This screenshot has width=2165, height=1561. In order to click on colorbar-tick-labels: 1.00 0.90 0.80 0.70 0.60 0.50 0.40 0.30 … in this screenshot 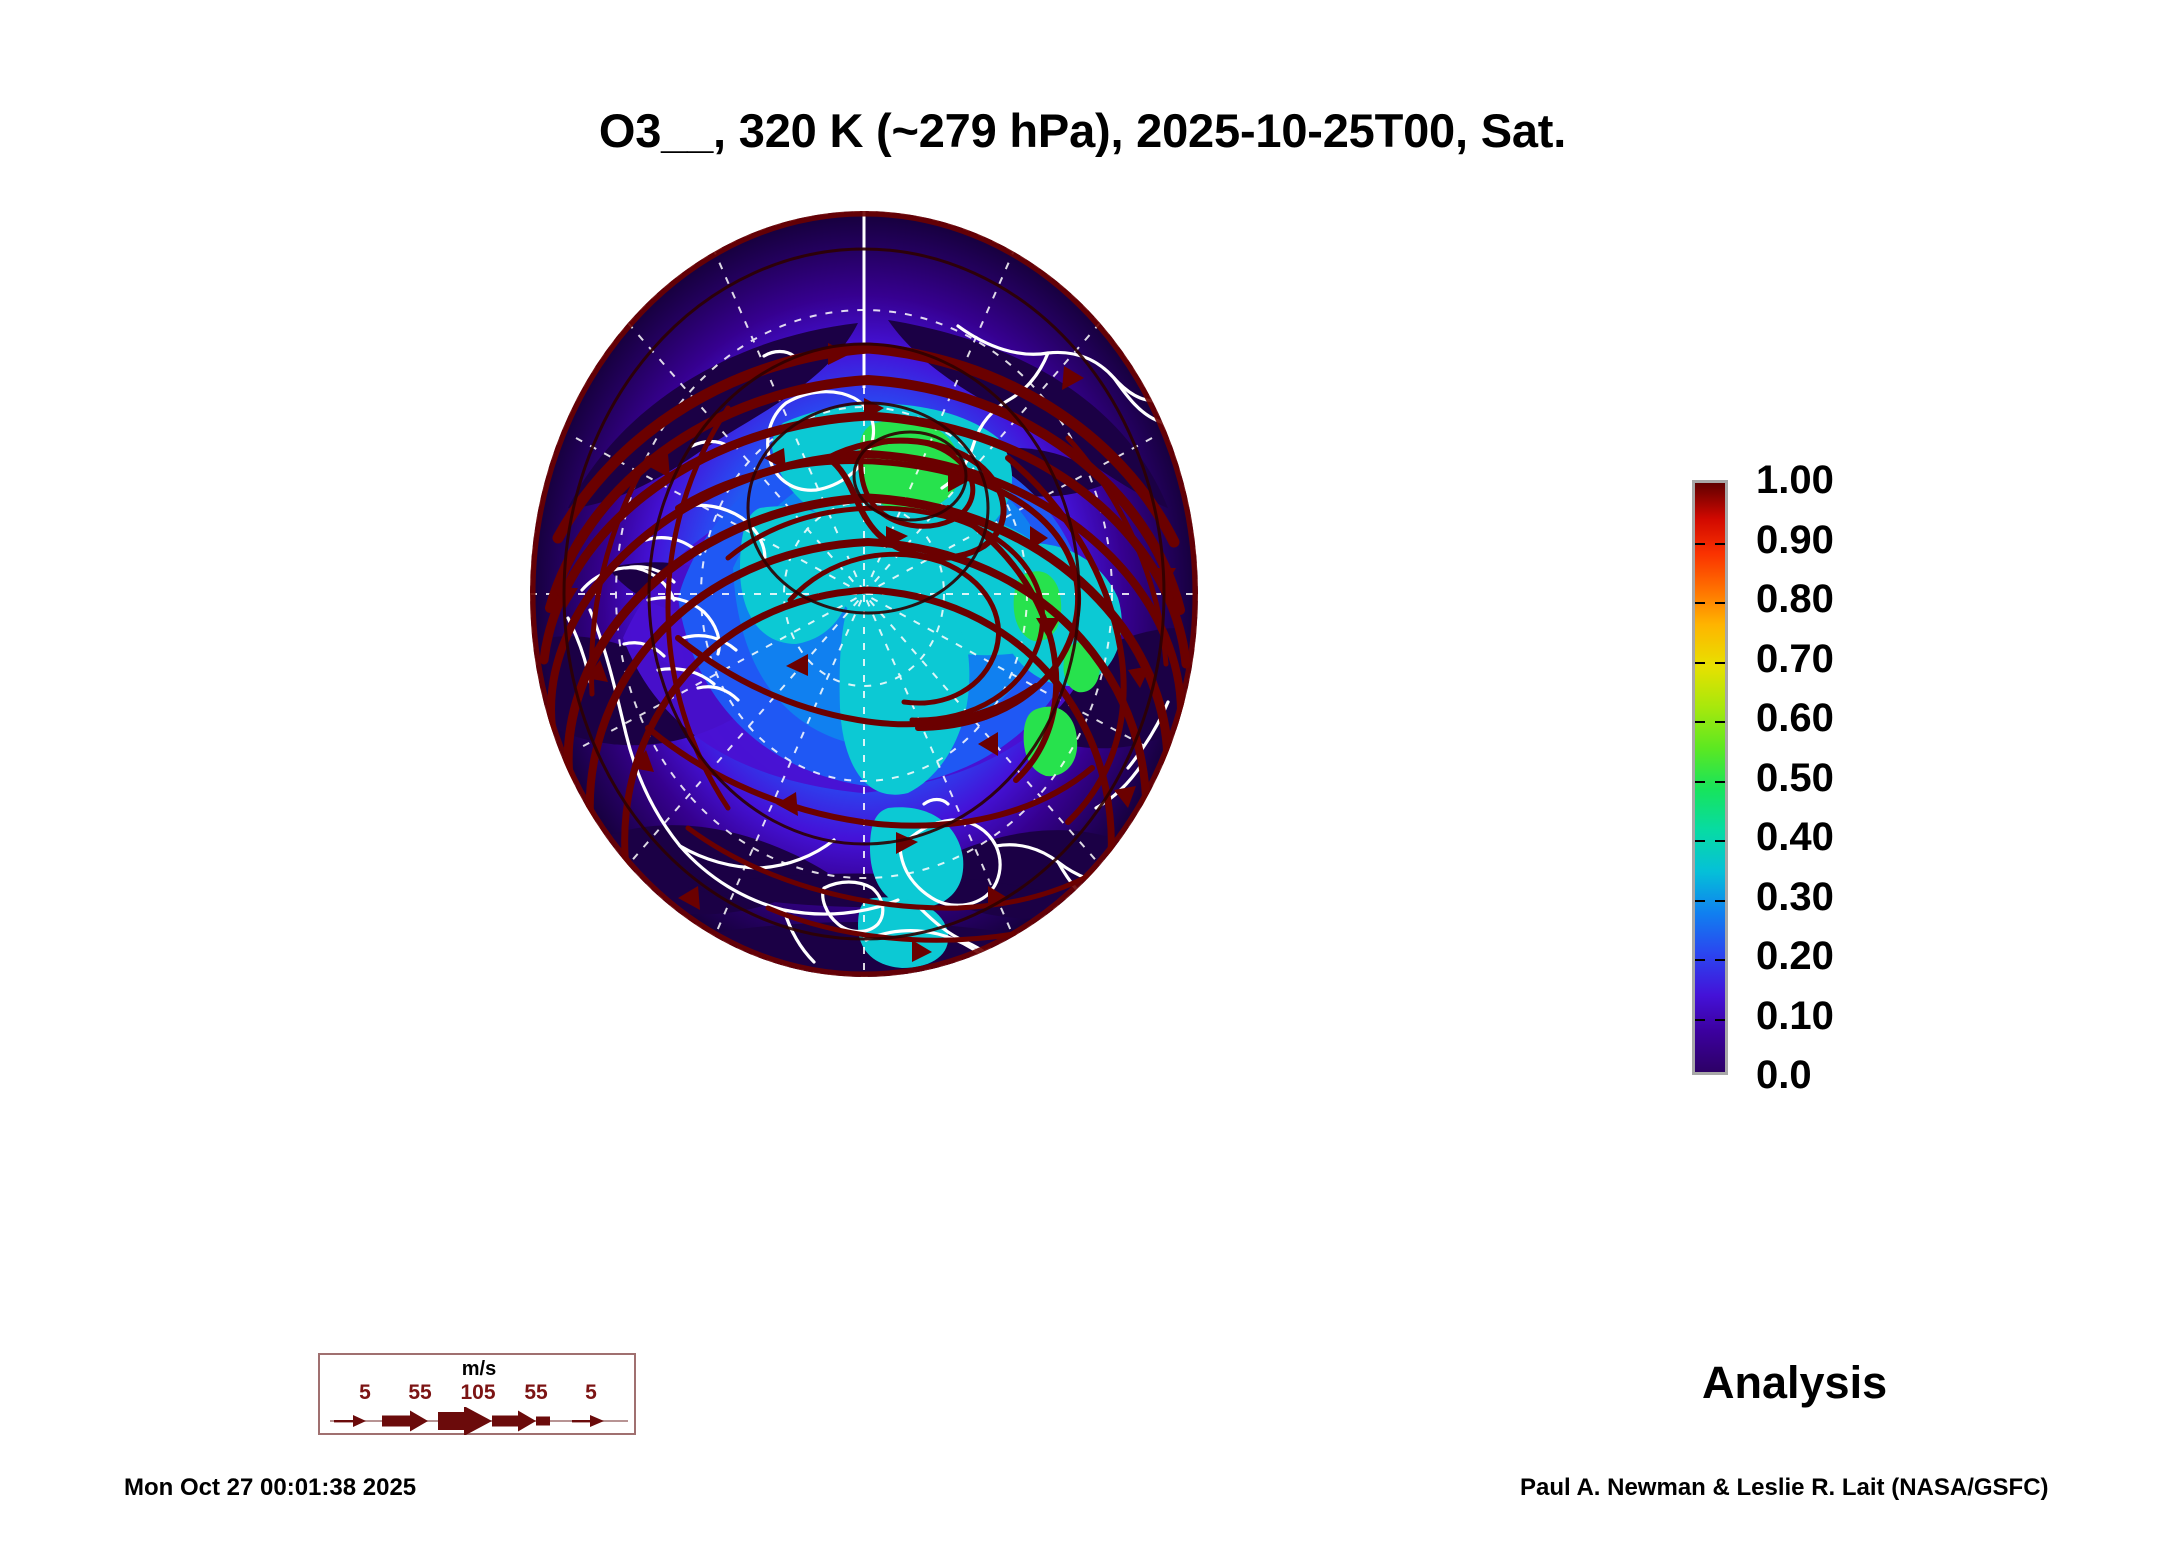, I will do `click(1856, 777)`.